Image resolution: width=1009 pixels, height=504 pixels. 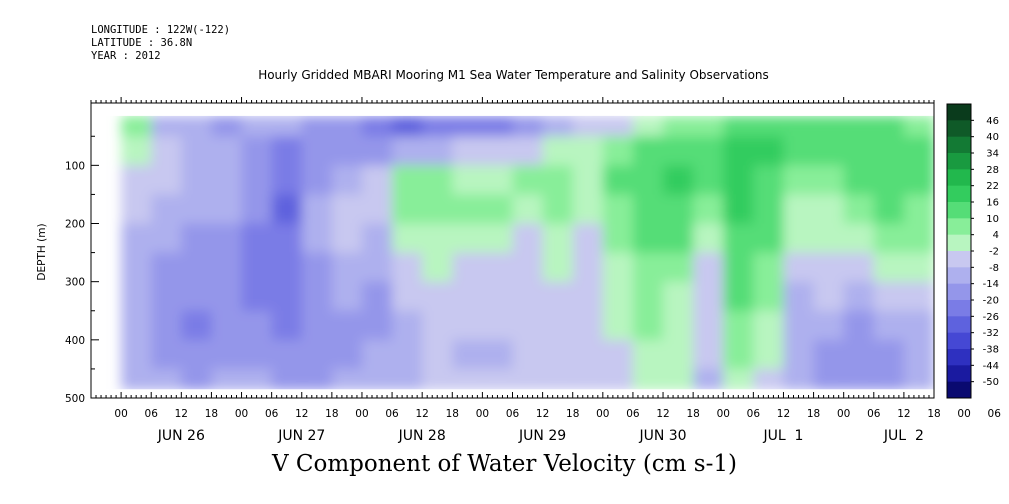 What do you see at coordinates (903, 436) in the screenshot?
I see `x-date-label: JUL 2` at bounding box center [903, 436].